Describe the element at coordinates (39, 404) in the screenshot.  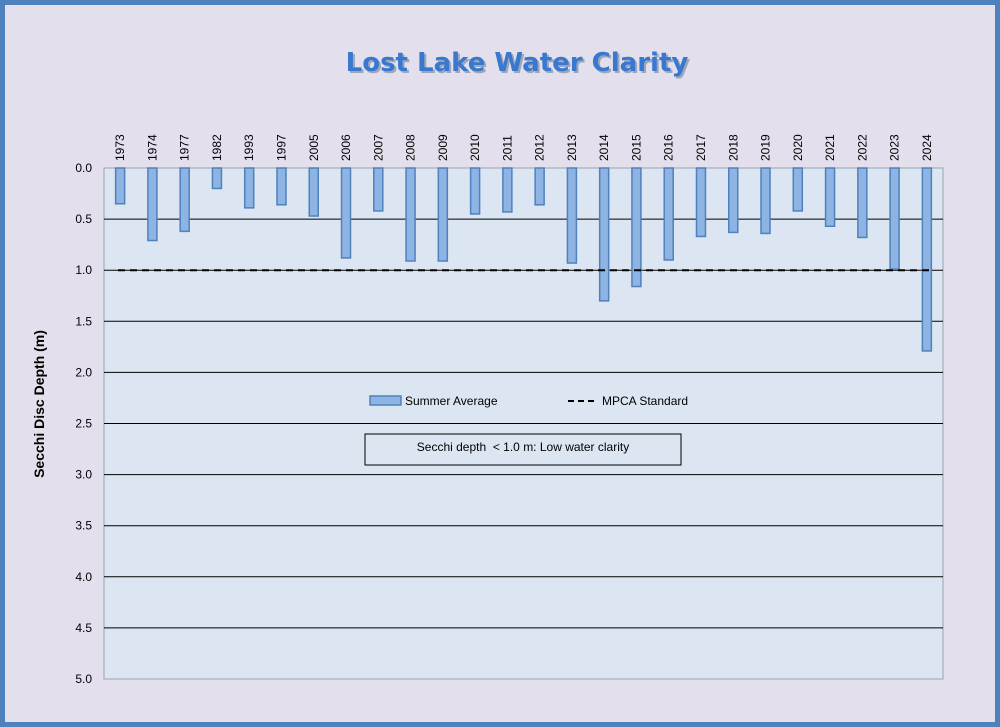
I see `y-axis-label: Secchi Disc Depth (m)` at that location.